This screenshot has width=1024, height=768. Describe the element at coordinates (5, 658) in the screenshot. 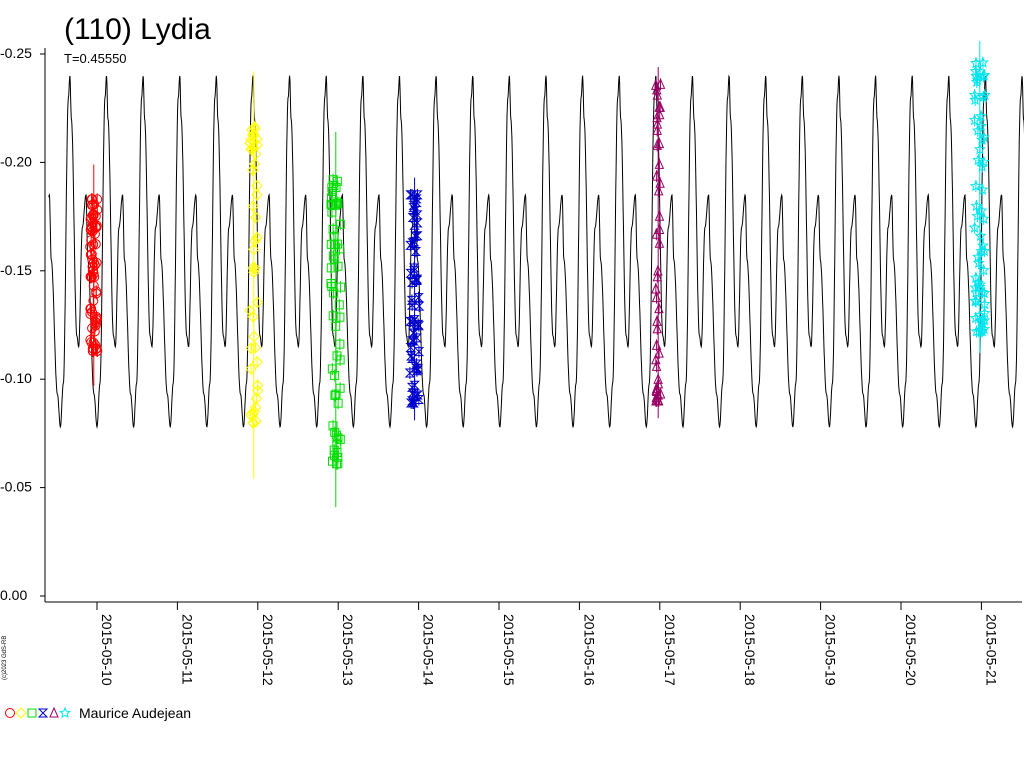

I see `copyright-text: (c)2023 GdS-RB` at that location.